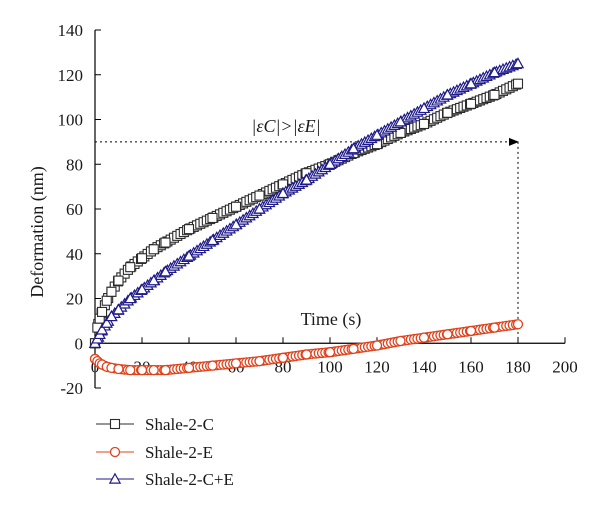 This screenshot has width=600, height=505. Describe the element at coordinates (74, 254) in the screenshot. I see `y-tick-label: 40` at that location.